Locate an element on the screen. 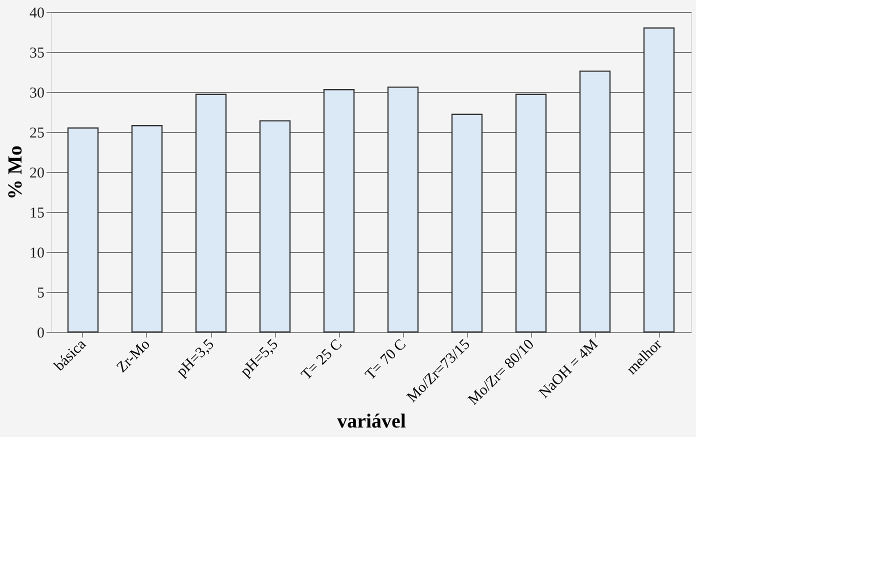 The width and height of the screenshot is (875, 587). x-tick-label: T= 25 C is located at coordinates (322, 360).